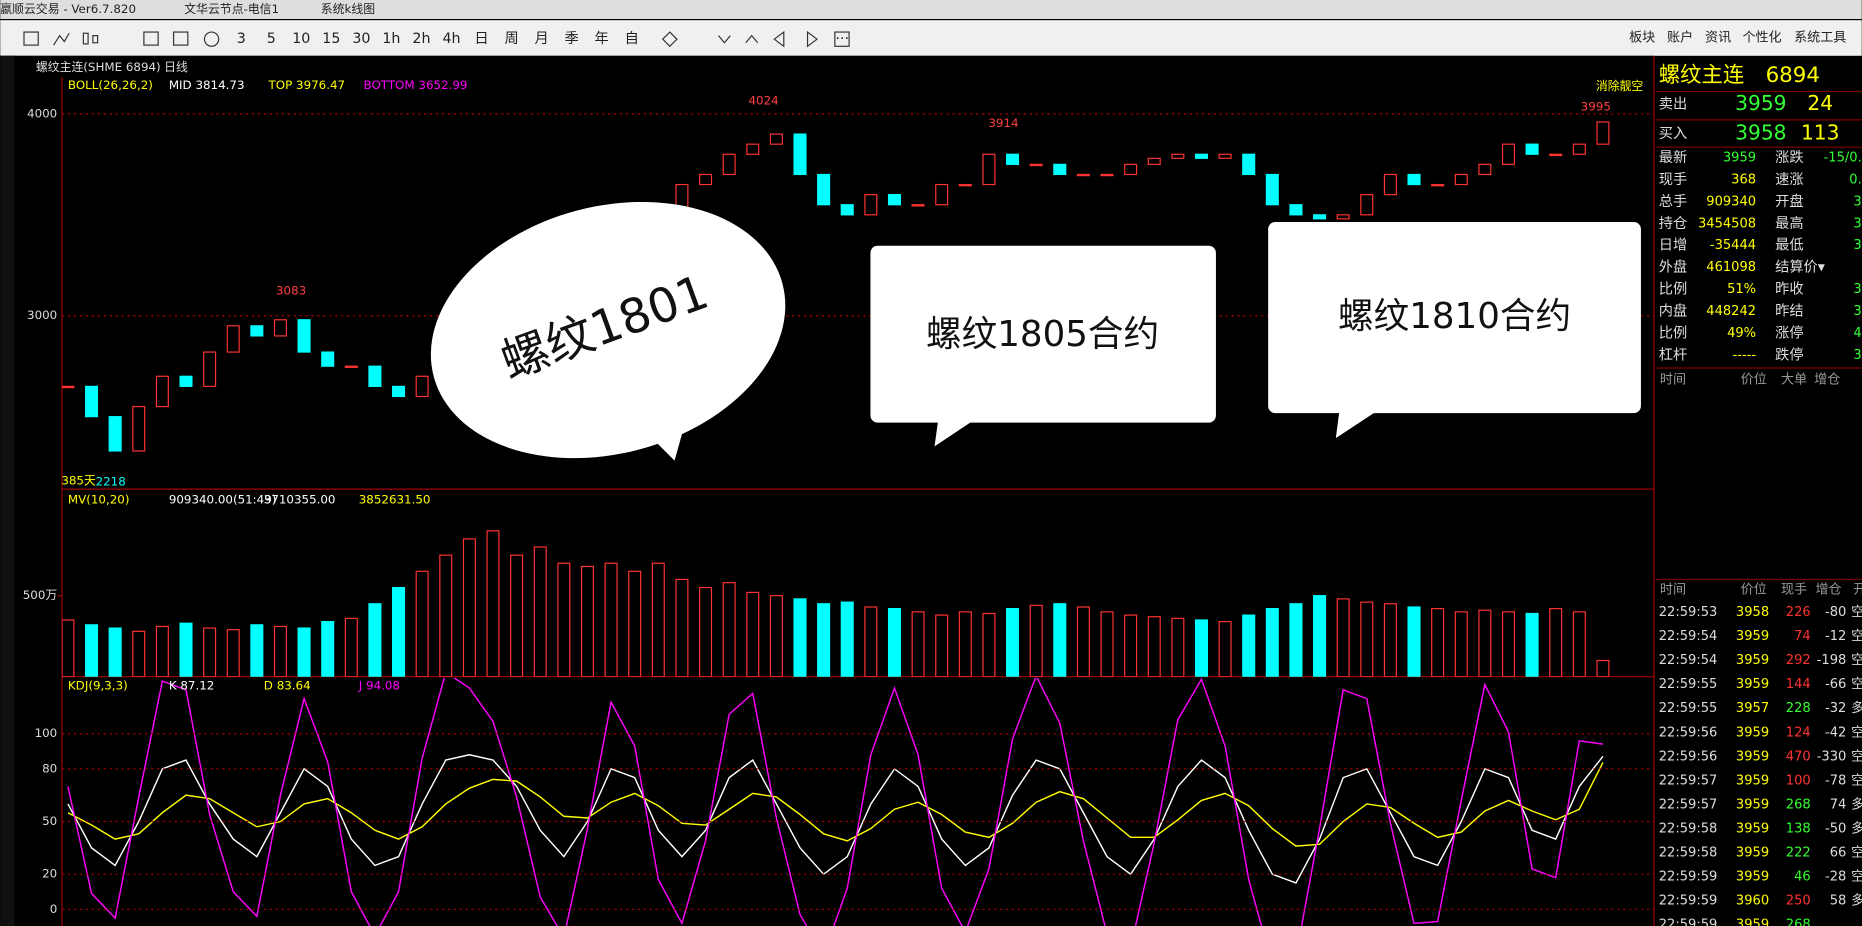 This screenshot has width=1862, height=926. What do you see at coordinates (1835, 780) in the screenshot?
I see `tick-cell: -78` at bounding box center [1835, 780].